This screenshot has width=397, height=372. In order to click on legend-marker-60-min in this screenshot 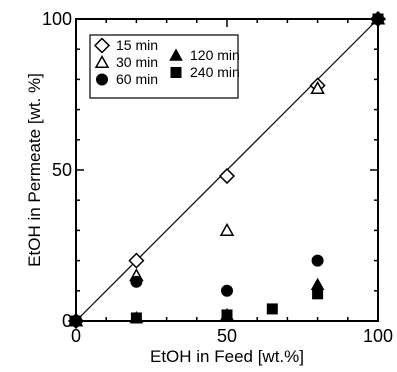, I will do `click(102, 79)`.